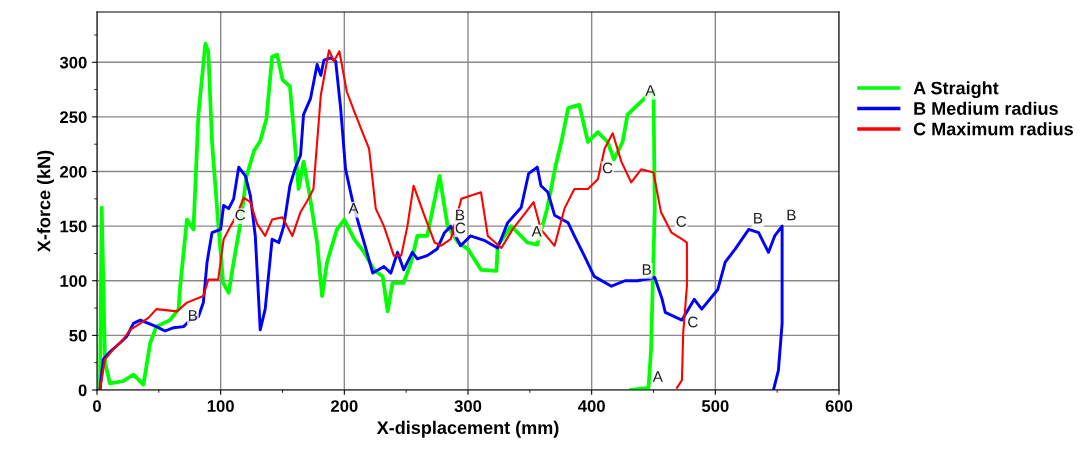  What do you see at coordinates (73, 117) in the screenshot?
I see `y-tick-label: 250` at bounding box center [73, 117].